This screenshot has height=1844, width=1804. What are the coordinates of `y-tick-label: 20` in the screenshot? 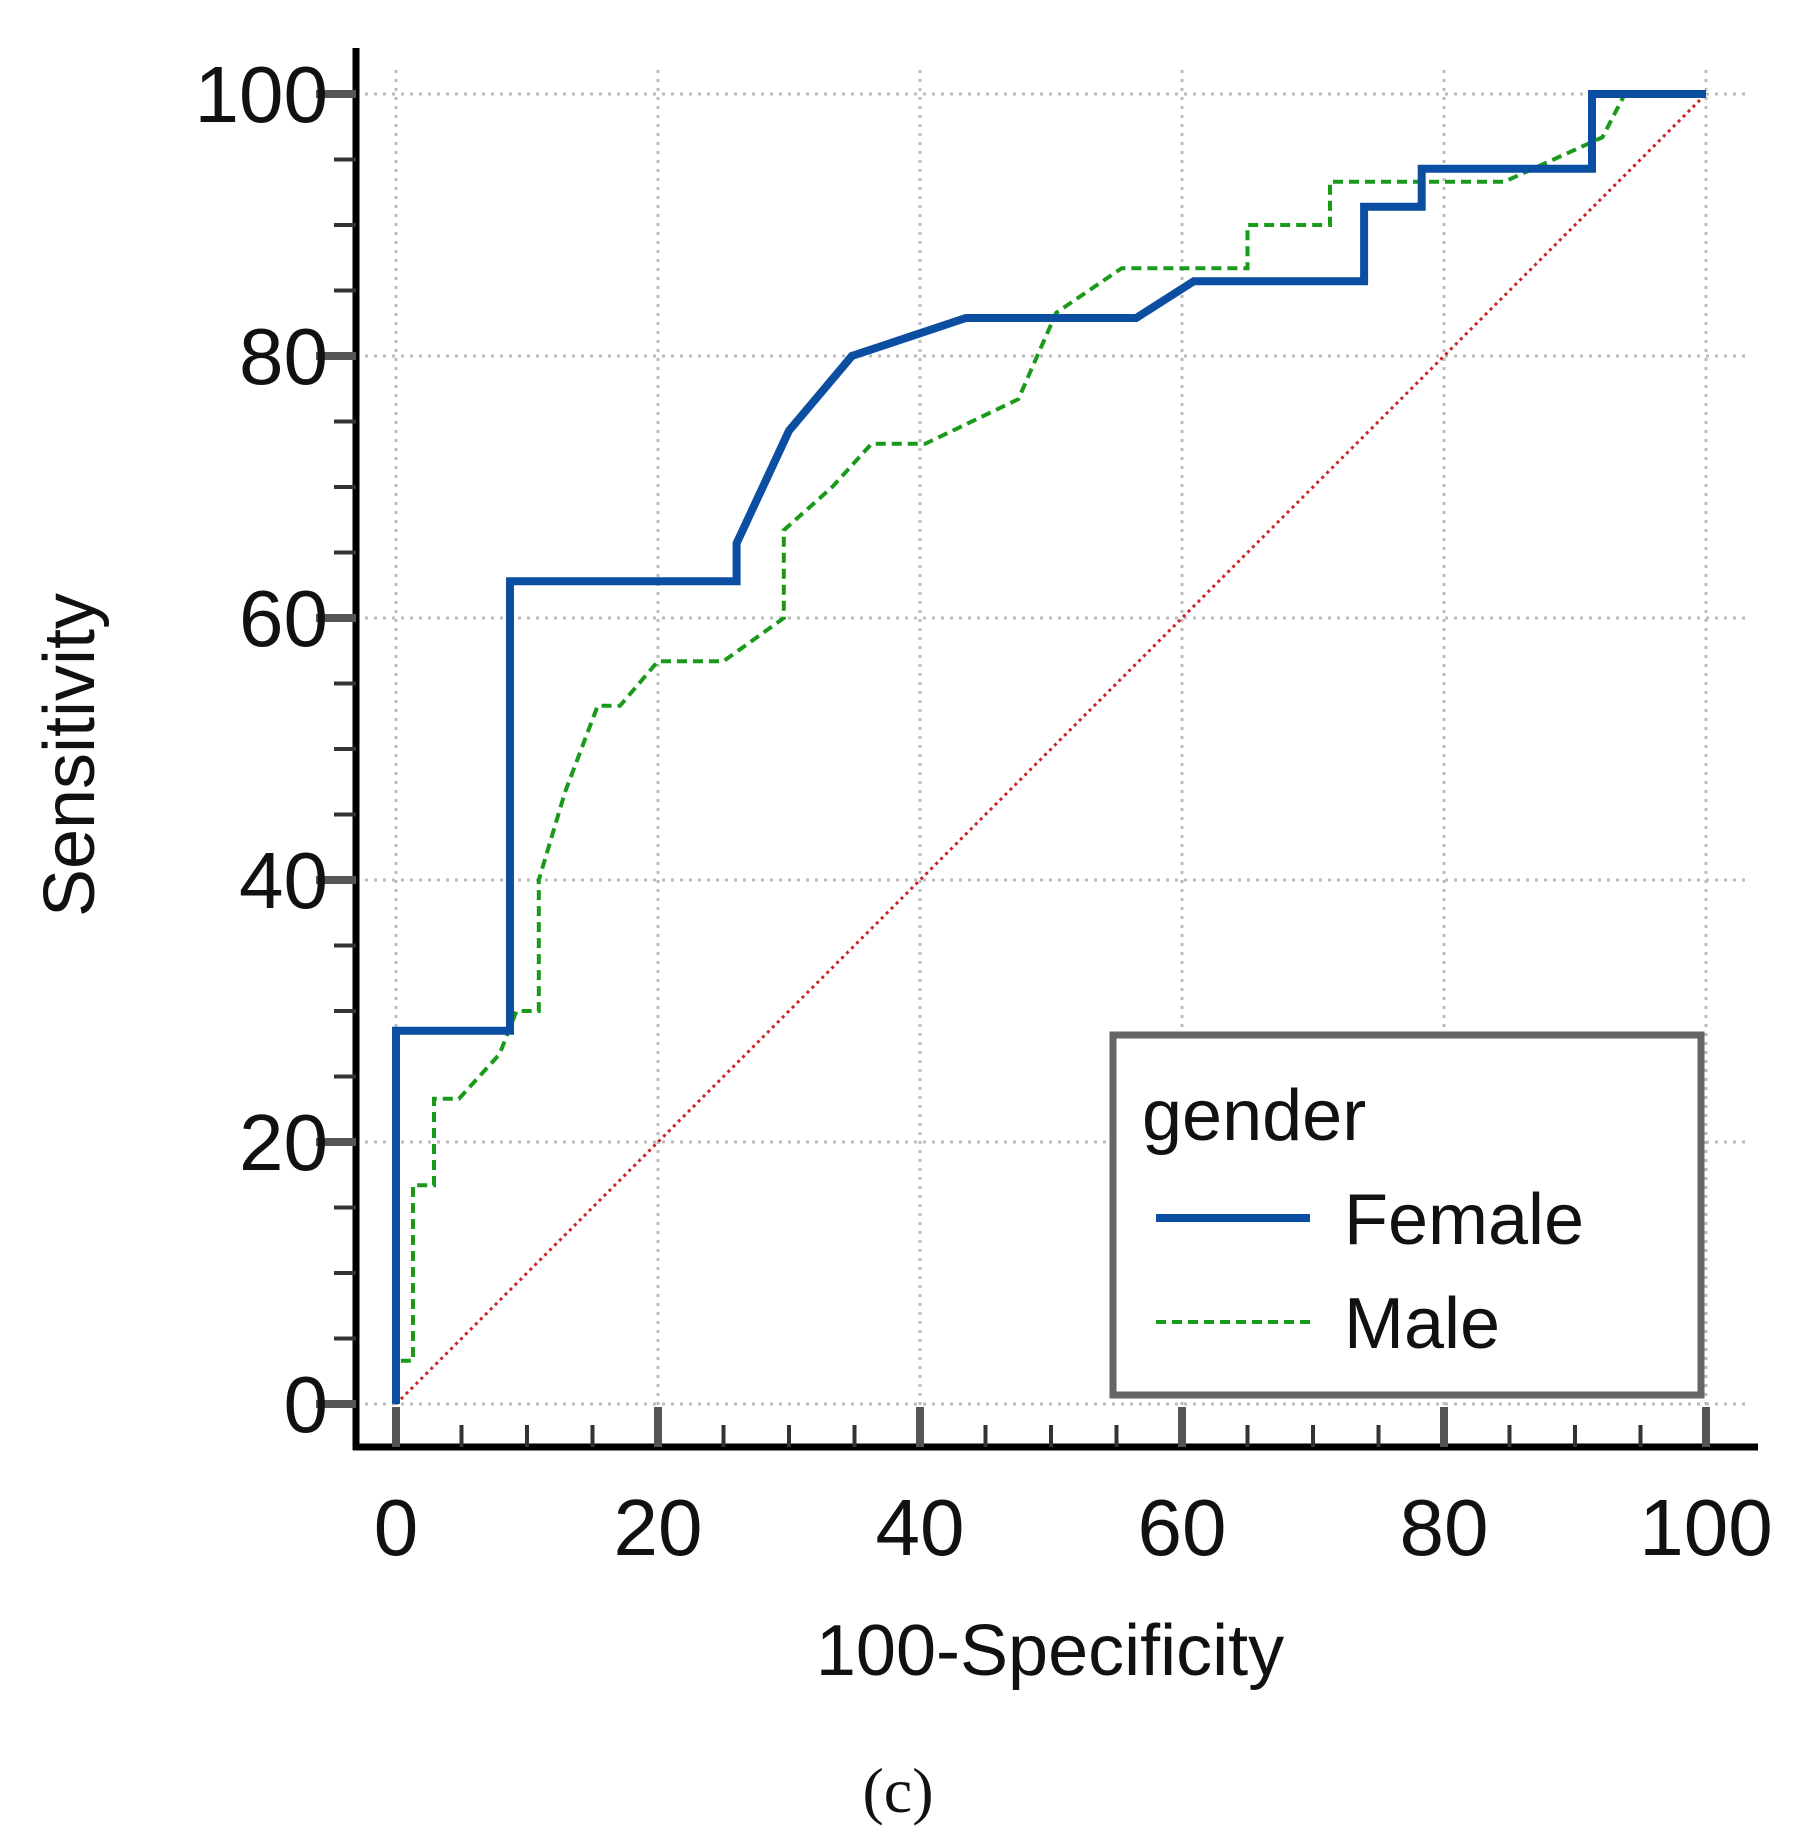 It's located at (283, 1142).